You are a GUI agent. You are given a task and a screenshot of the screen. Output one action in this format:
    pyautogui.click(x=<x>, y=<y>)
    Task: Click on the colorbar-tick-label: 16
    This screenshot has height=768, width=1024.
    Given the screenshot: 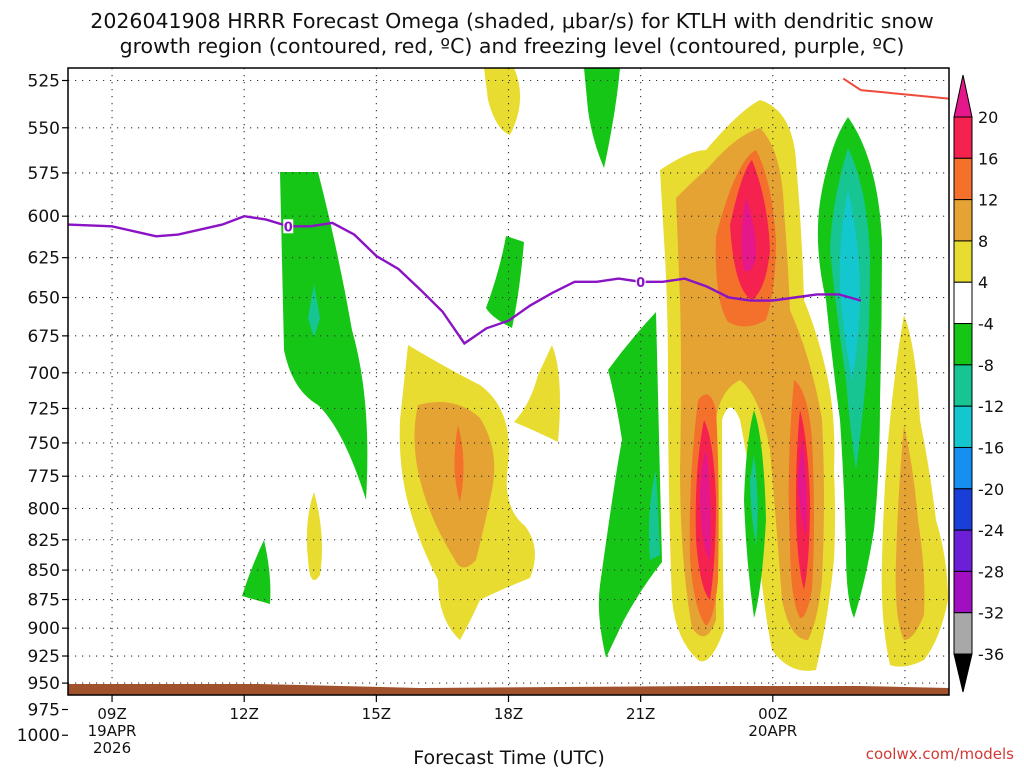 What is the action you would take?
    pyautogui.click(x=988, y=158)
    